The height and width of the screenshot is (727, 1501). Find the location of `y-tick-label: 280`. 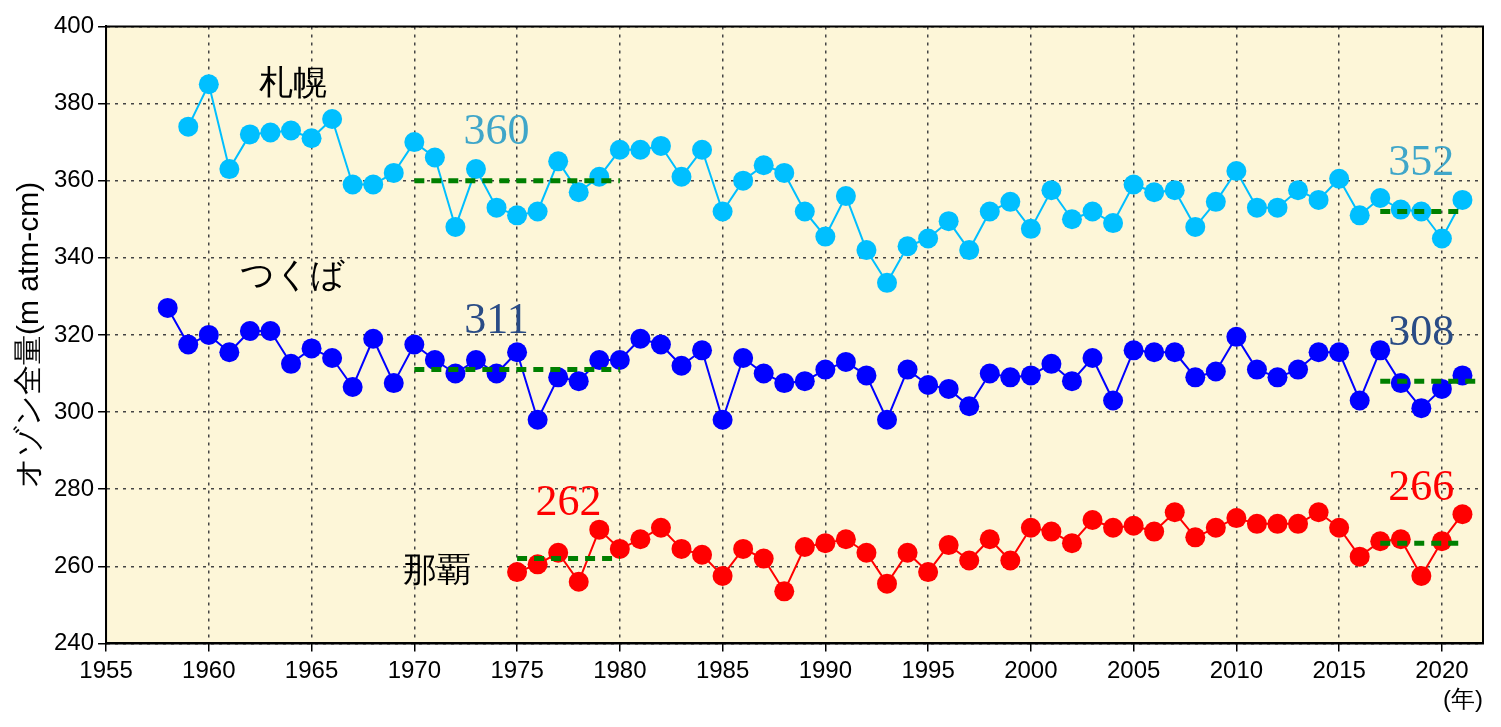

y-tick-label: 280 is located at coordinates (74, 487).